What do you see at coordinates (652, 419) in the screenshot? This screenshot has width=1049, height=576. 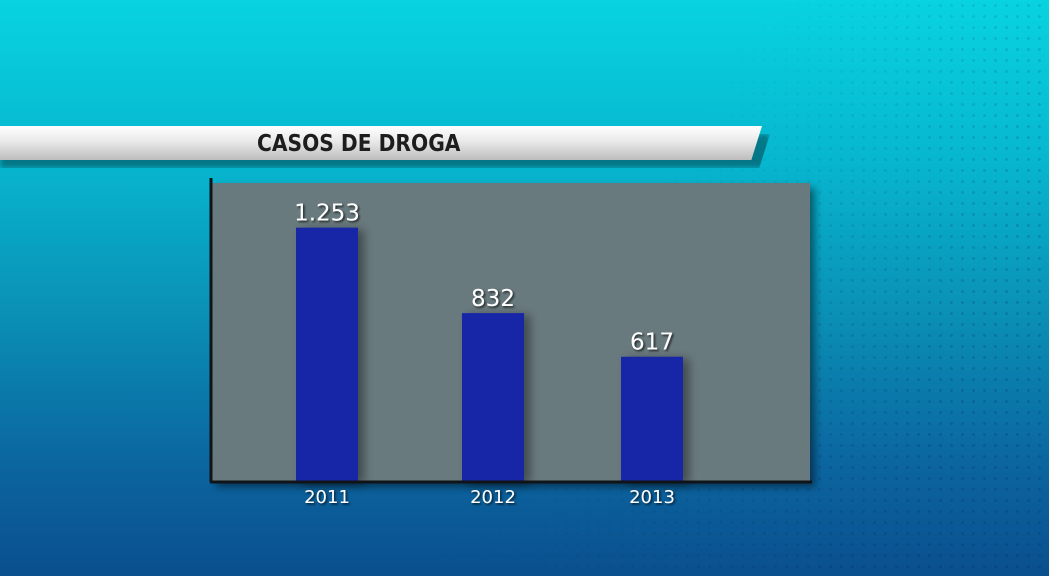 I see `bar-2013` at bounding box center [652, 419].